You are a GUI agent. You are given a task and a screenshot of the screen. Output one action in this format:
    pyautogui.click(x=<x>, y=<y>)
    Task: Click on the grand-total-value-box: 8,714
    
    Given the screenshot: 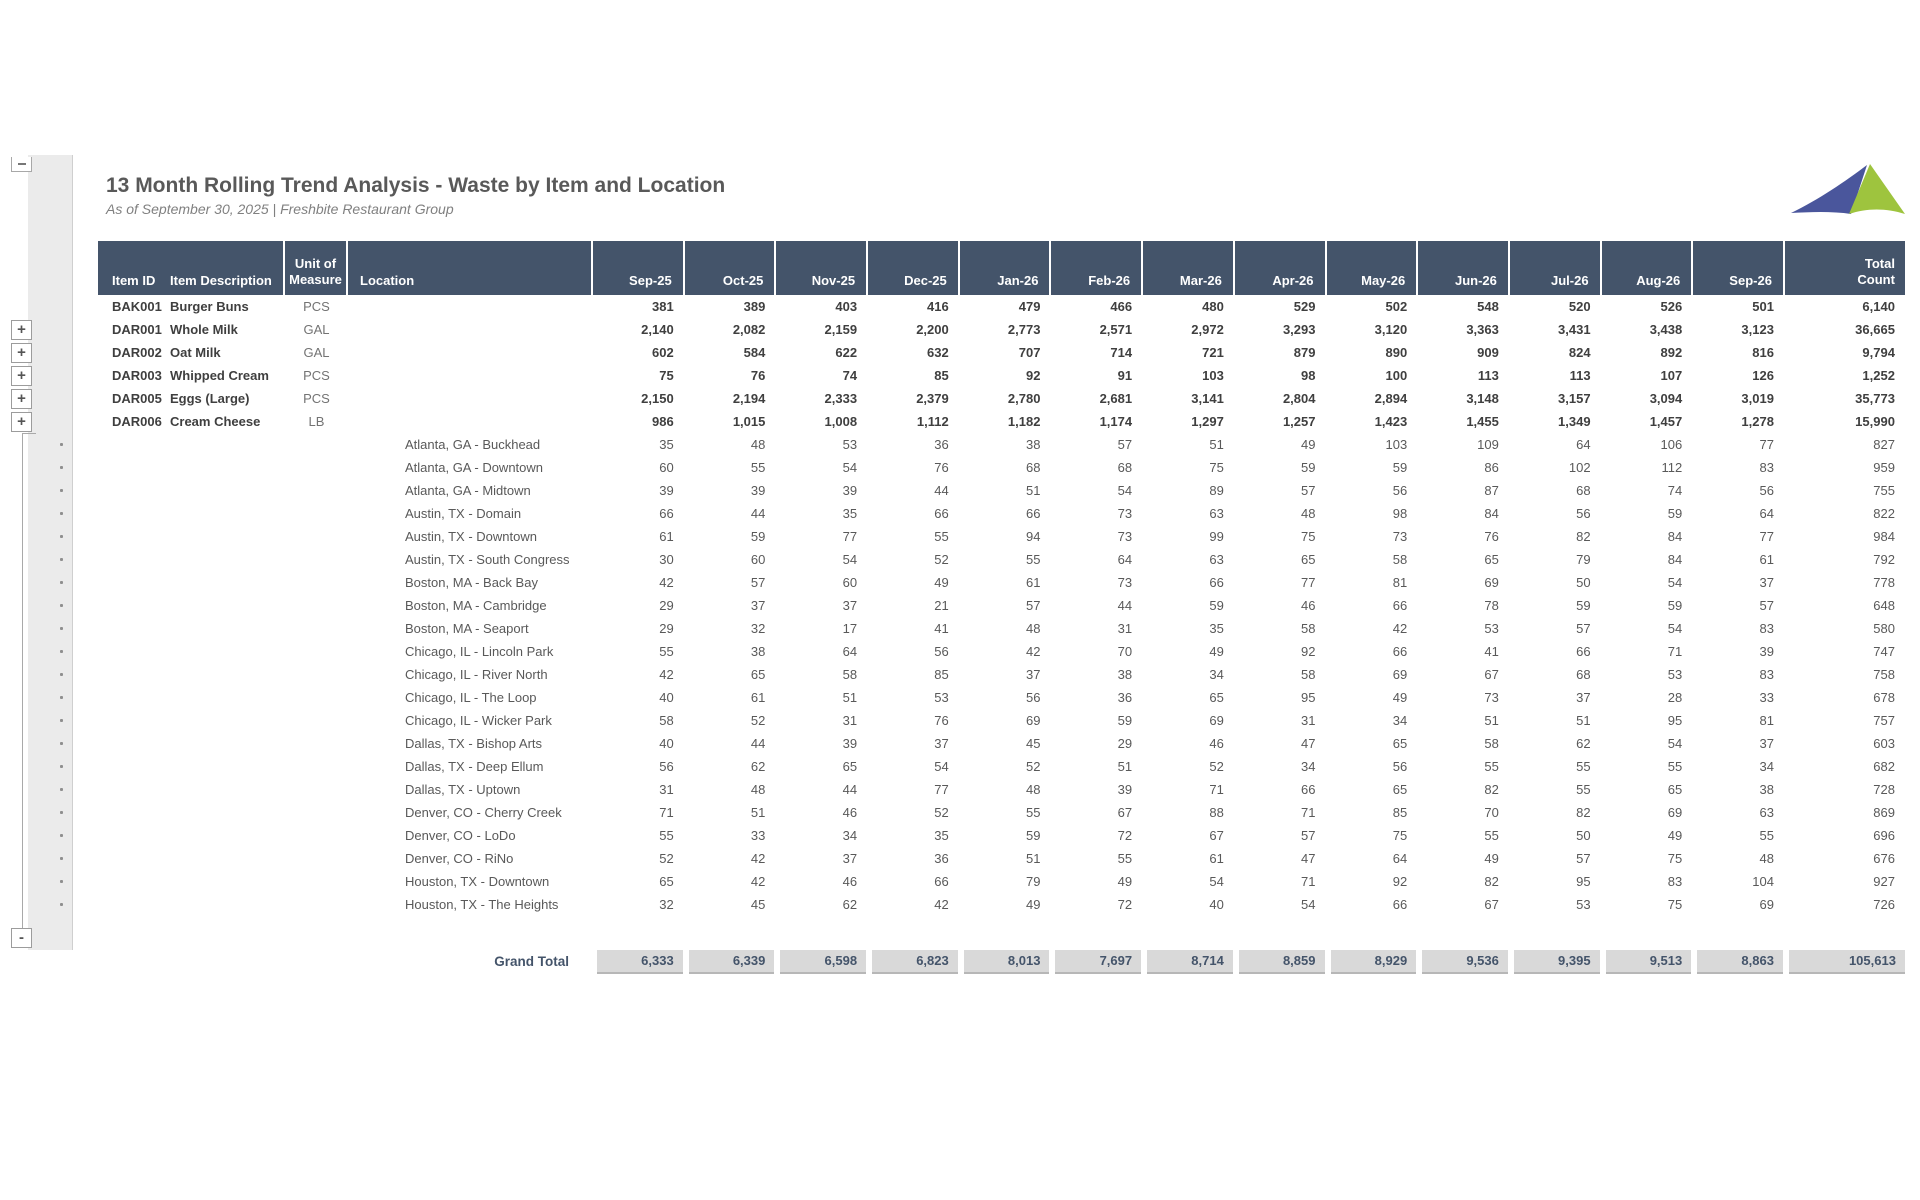 What is the action you would take?
    pyautogui.click(x=1190, y=962)
    